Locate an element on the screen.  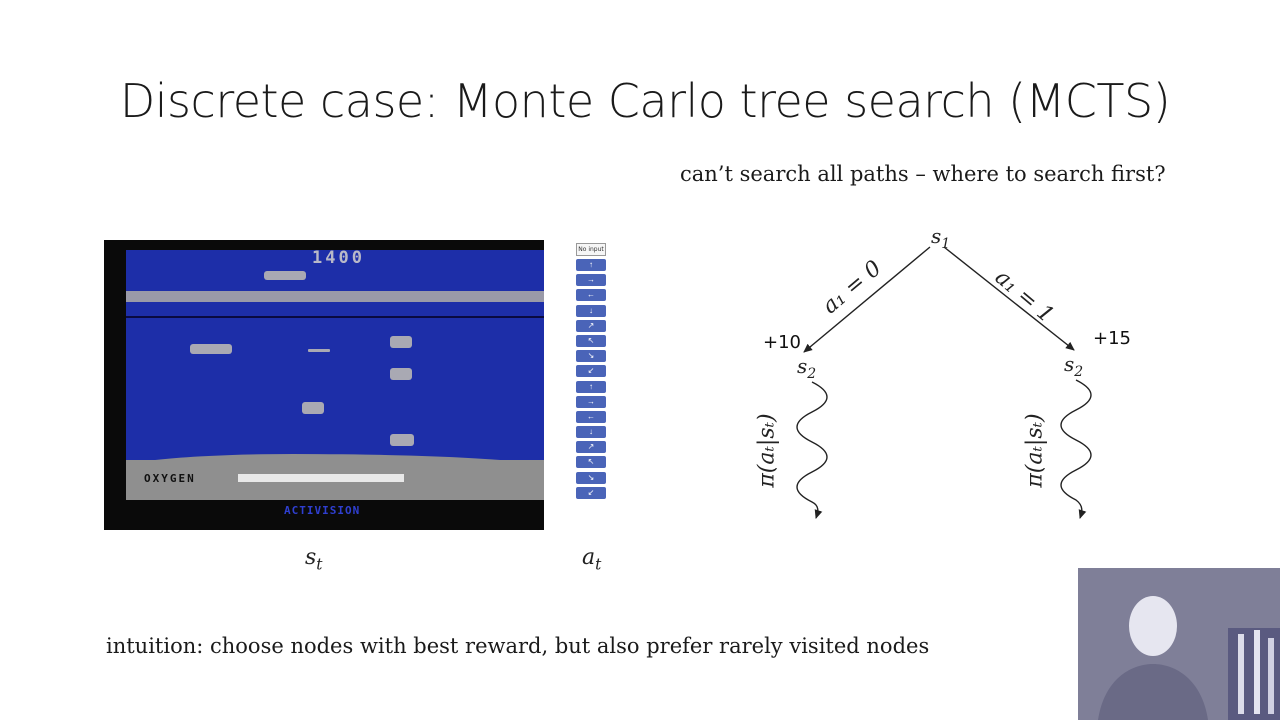
activision-logo: ACTIVISION is located at coordinates (322, 510).